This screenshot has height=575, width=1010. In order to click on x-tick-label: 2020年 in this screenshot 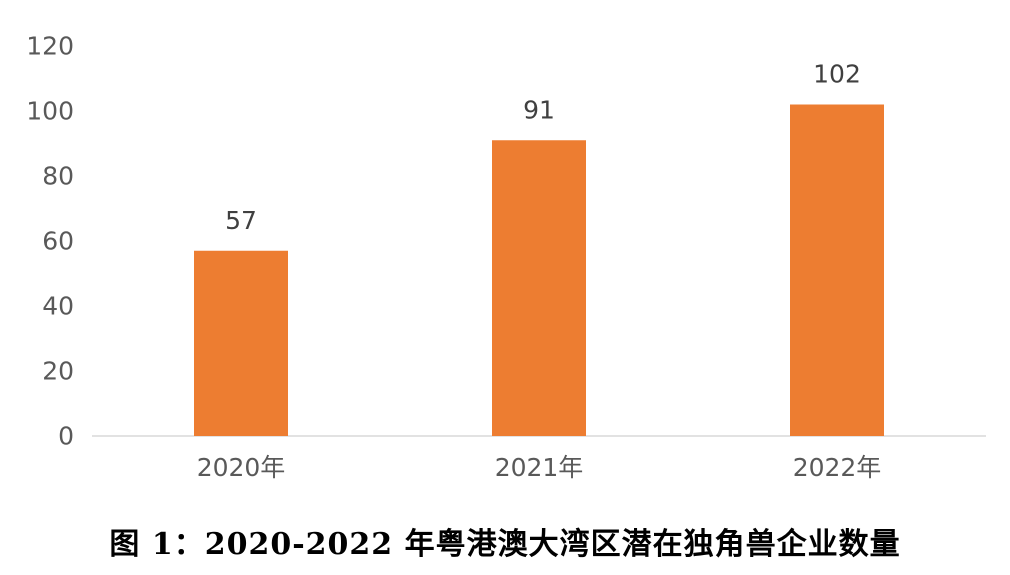, I will do `click(241, 467)`.